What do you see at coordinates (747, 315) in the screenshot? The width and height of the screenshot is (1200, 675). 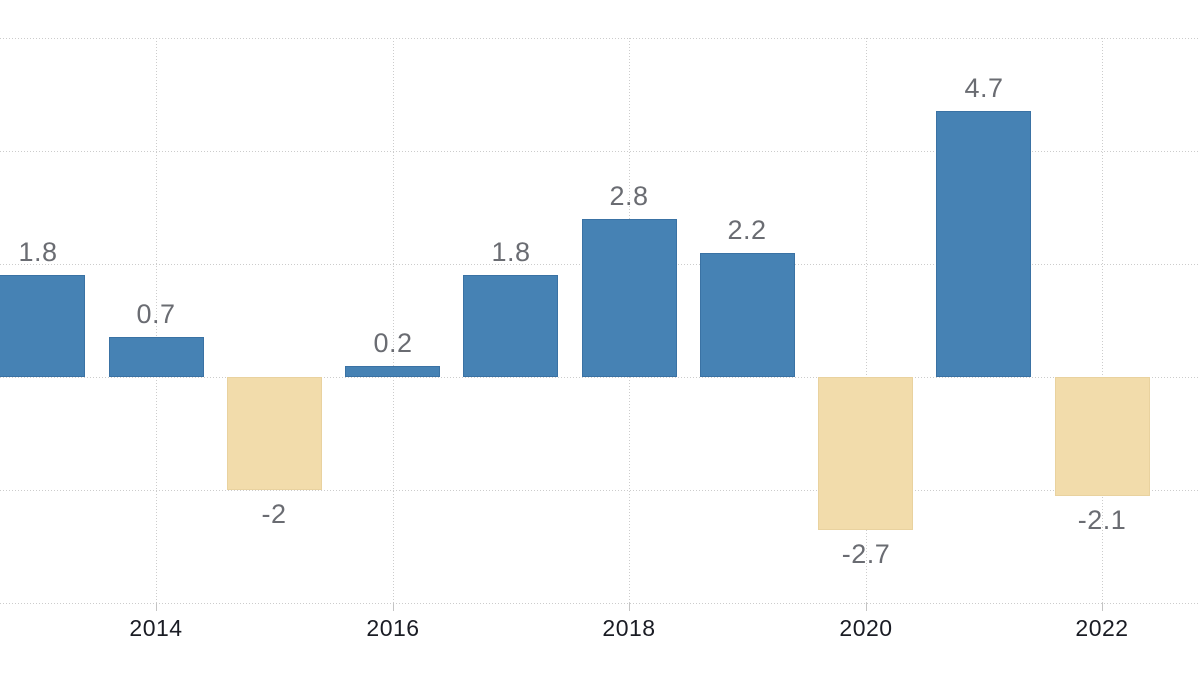 I see `bar-2019` at bounding box center [747, 315].